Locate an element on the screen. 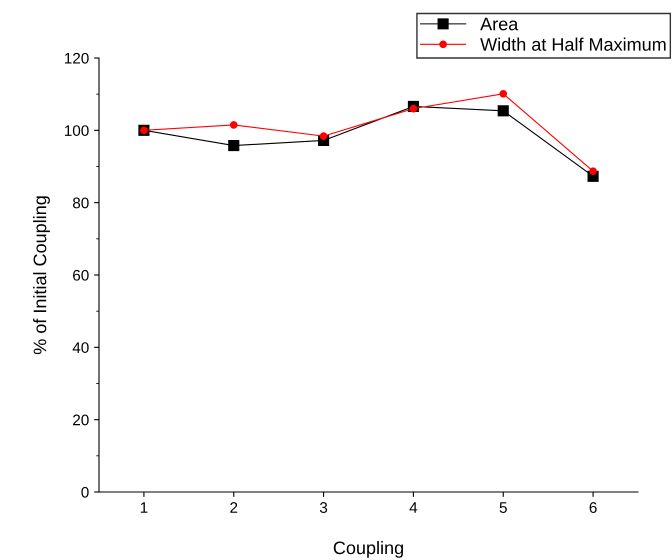 This screenshot has width=672, height=560. x-tick-label: 2 is located at coordinates (234, 507).